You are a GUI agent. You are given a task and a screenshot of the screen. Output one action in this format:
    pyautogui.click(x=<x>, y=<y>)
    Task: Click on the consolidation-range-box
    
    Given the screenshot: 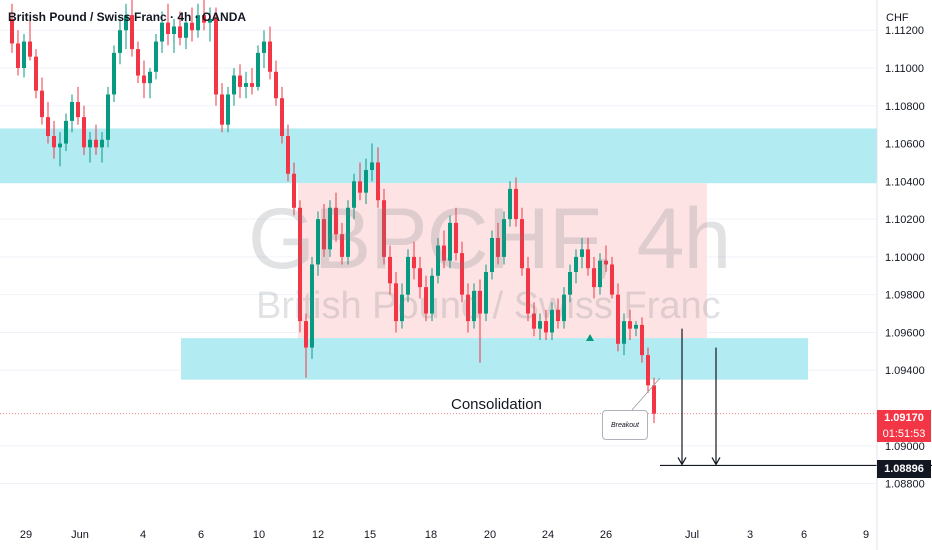 What is the action you would take?
    pyautogui.click(x=502, y=261)
    